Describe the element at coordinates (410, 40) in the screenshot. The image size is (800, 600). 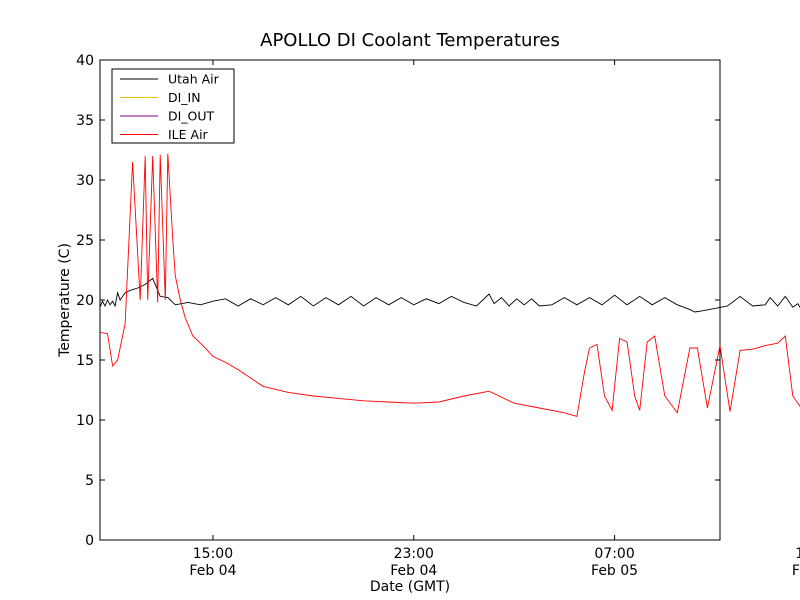
I see `chart-title: APOLLO DI Coolant Temperatures` at that location.